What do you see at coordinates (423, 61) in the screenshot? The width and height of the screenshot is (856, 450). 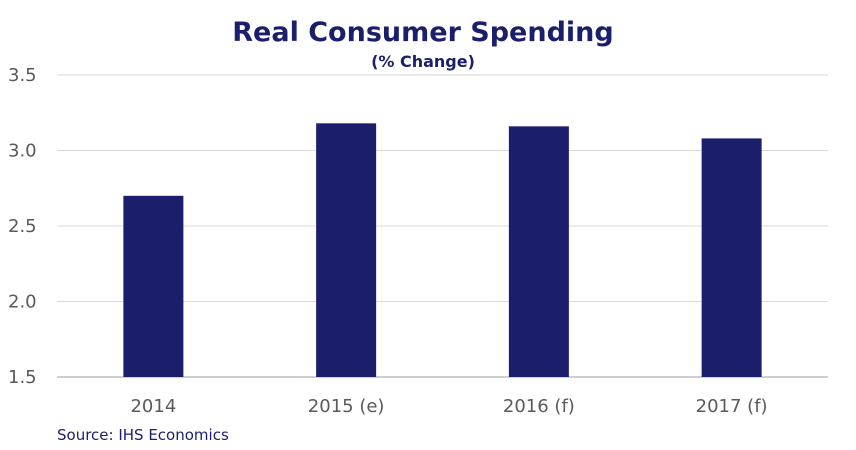 I see `chart-subtitle: (% Change)` at bounding box center [423, 61].